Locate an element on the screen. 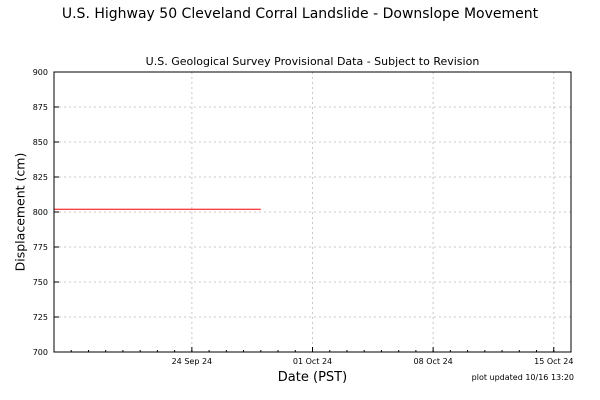 The image size is (600, 400). x-tick-label: 08 Oct 24 is located at coordinates (432, 361).